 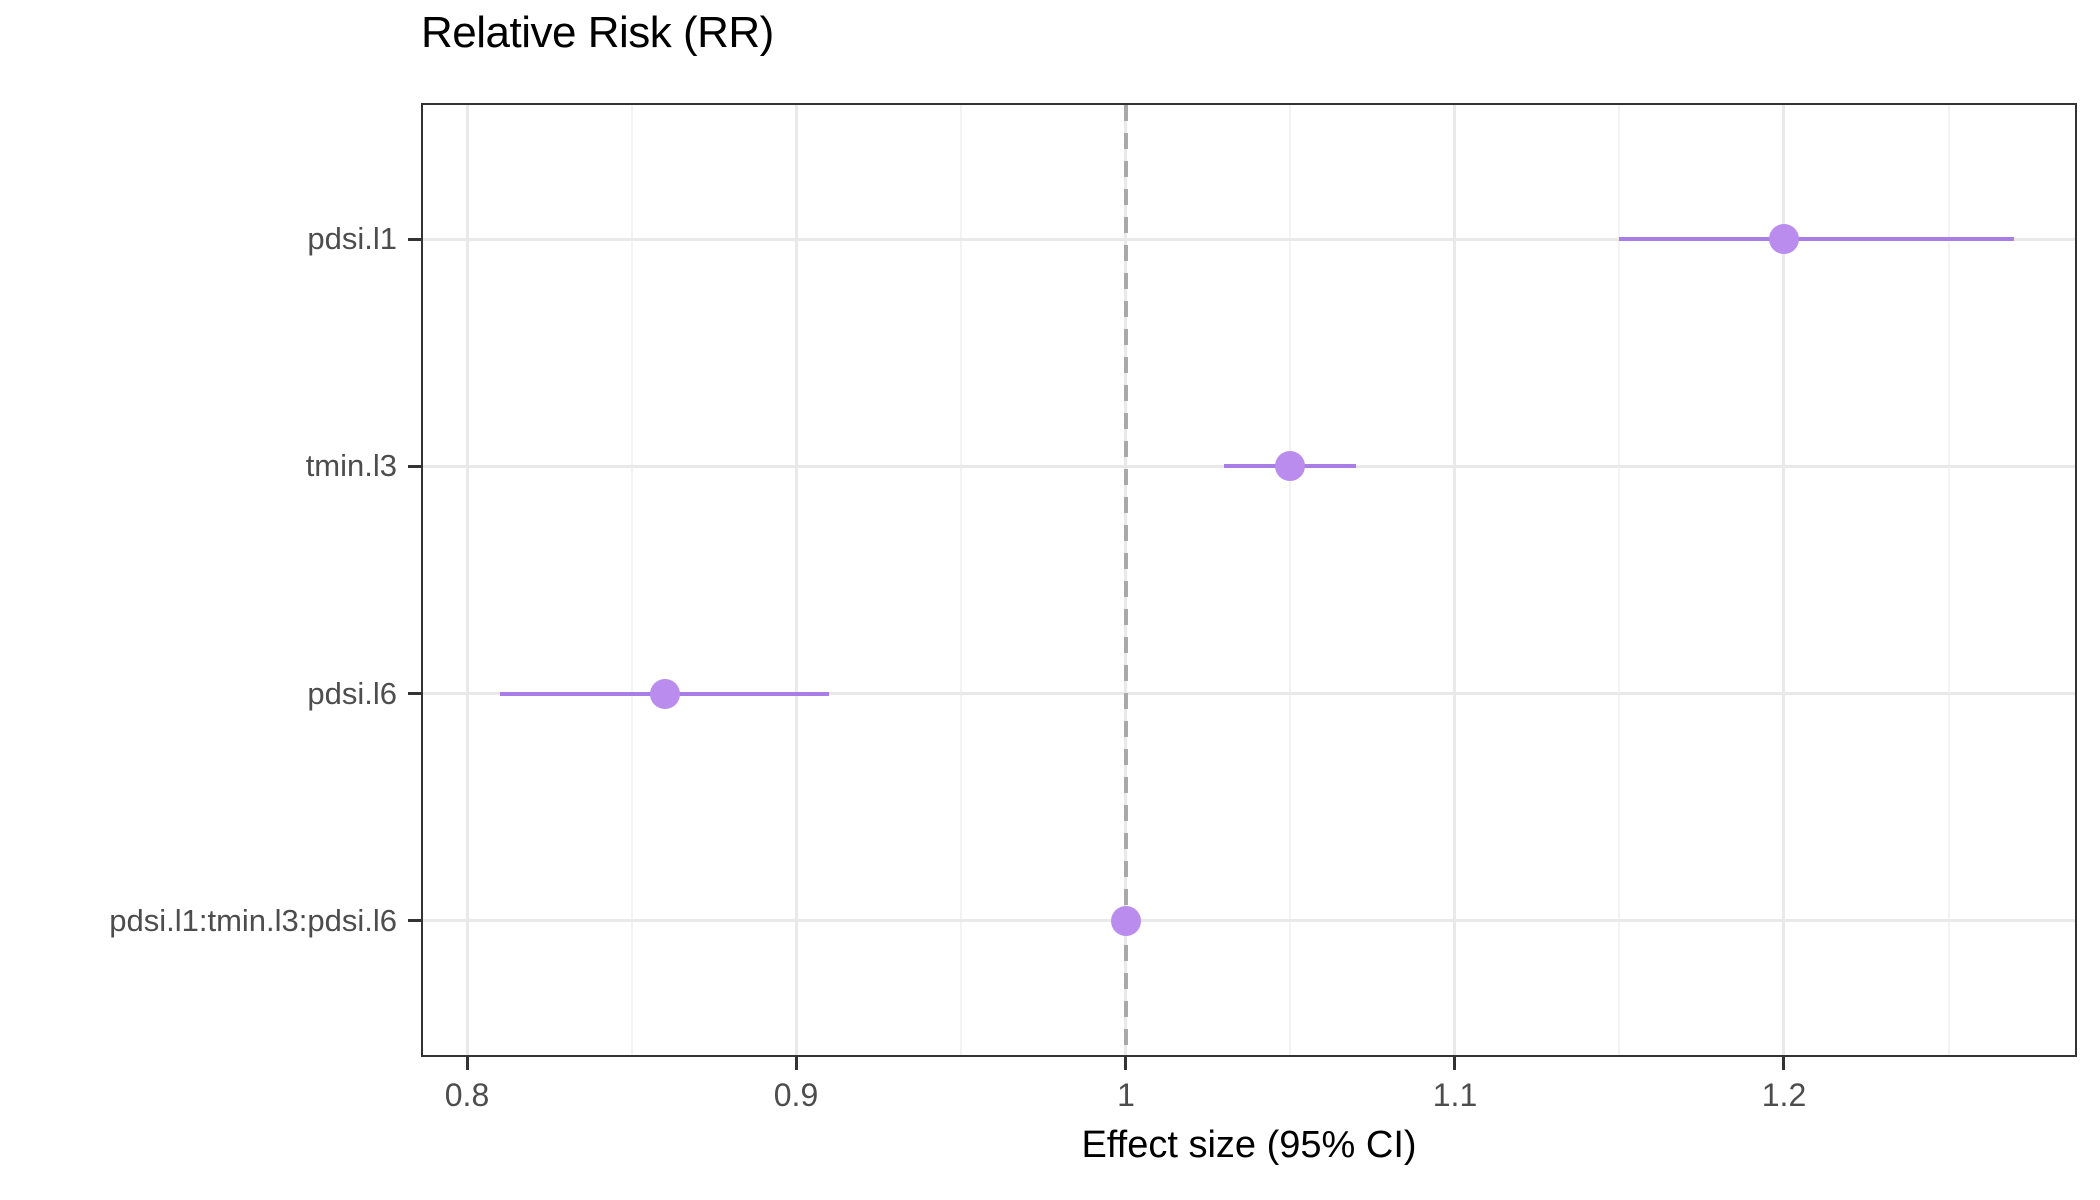 What do you see at coordinates (597, 32) in the screenshot?
I see `plot-title: Relative Risk (RR)` at bounding box center [597, 32].